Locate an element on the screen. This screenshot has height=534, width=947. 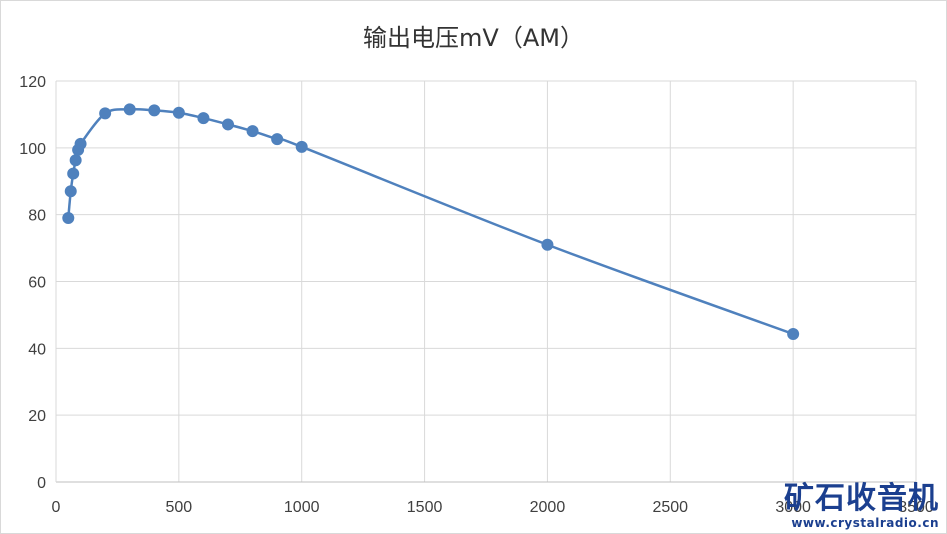
y-tick-label: 120 is located at coordinates (32, 82).